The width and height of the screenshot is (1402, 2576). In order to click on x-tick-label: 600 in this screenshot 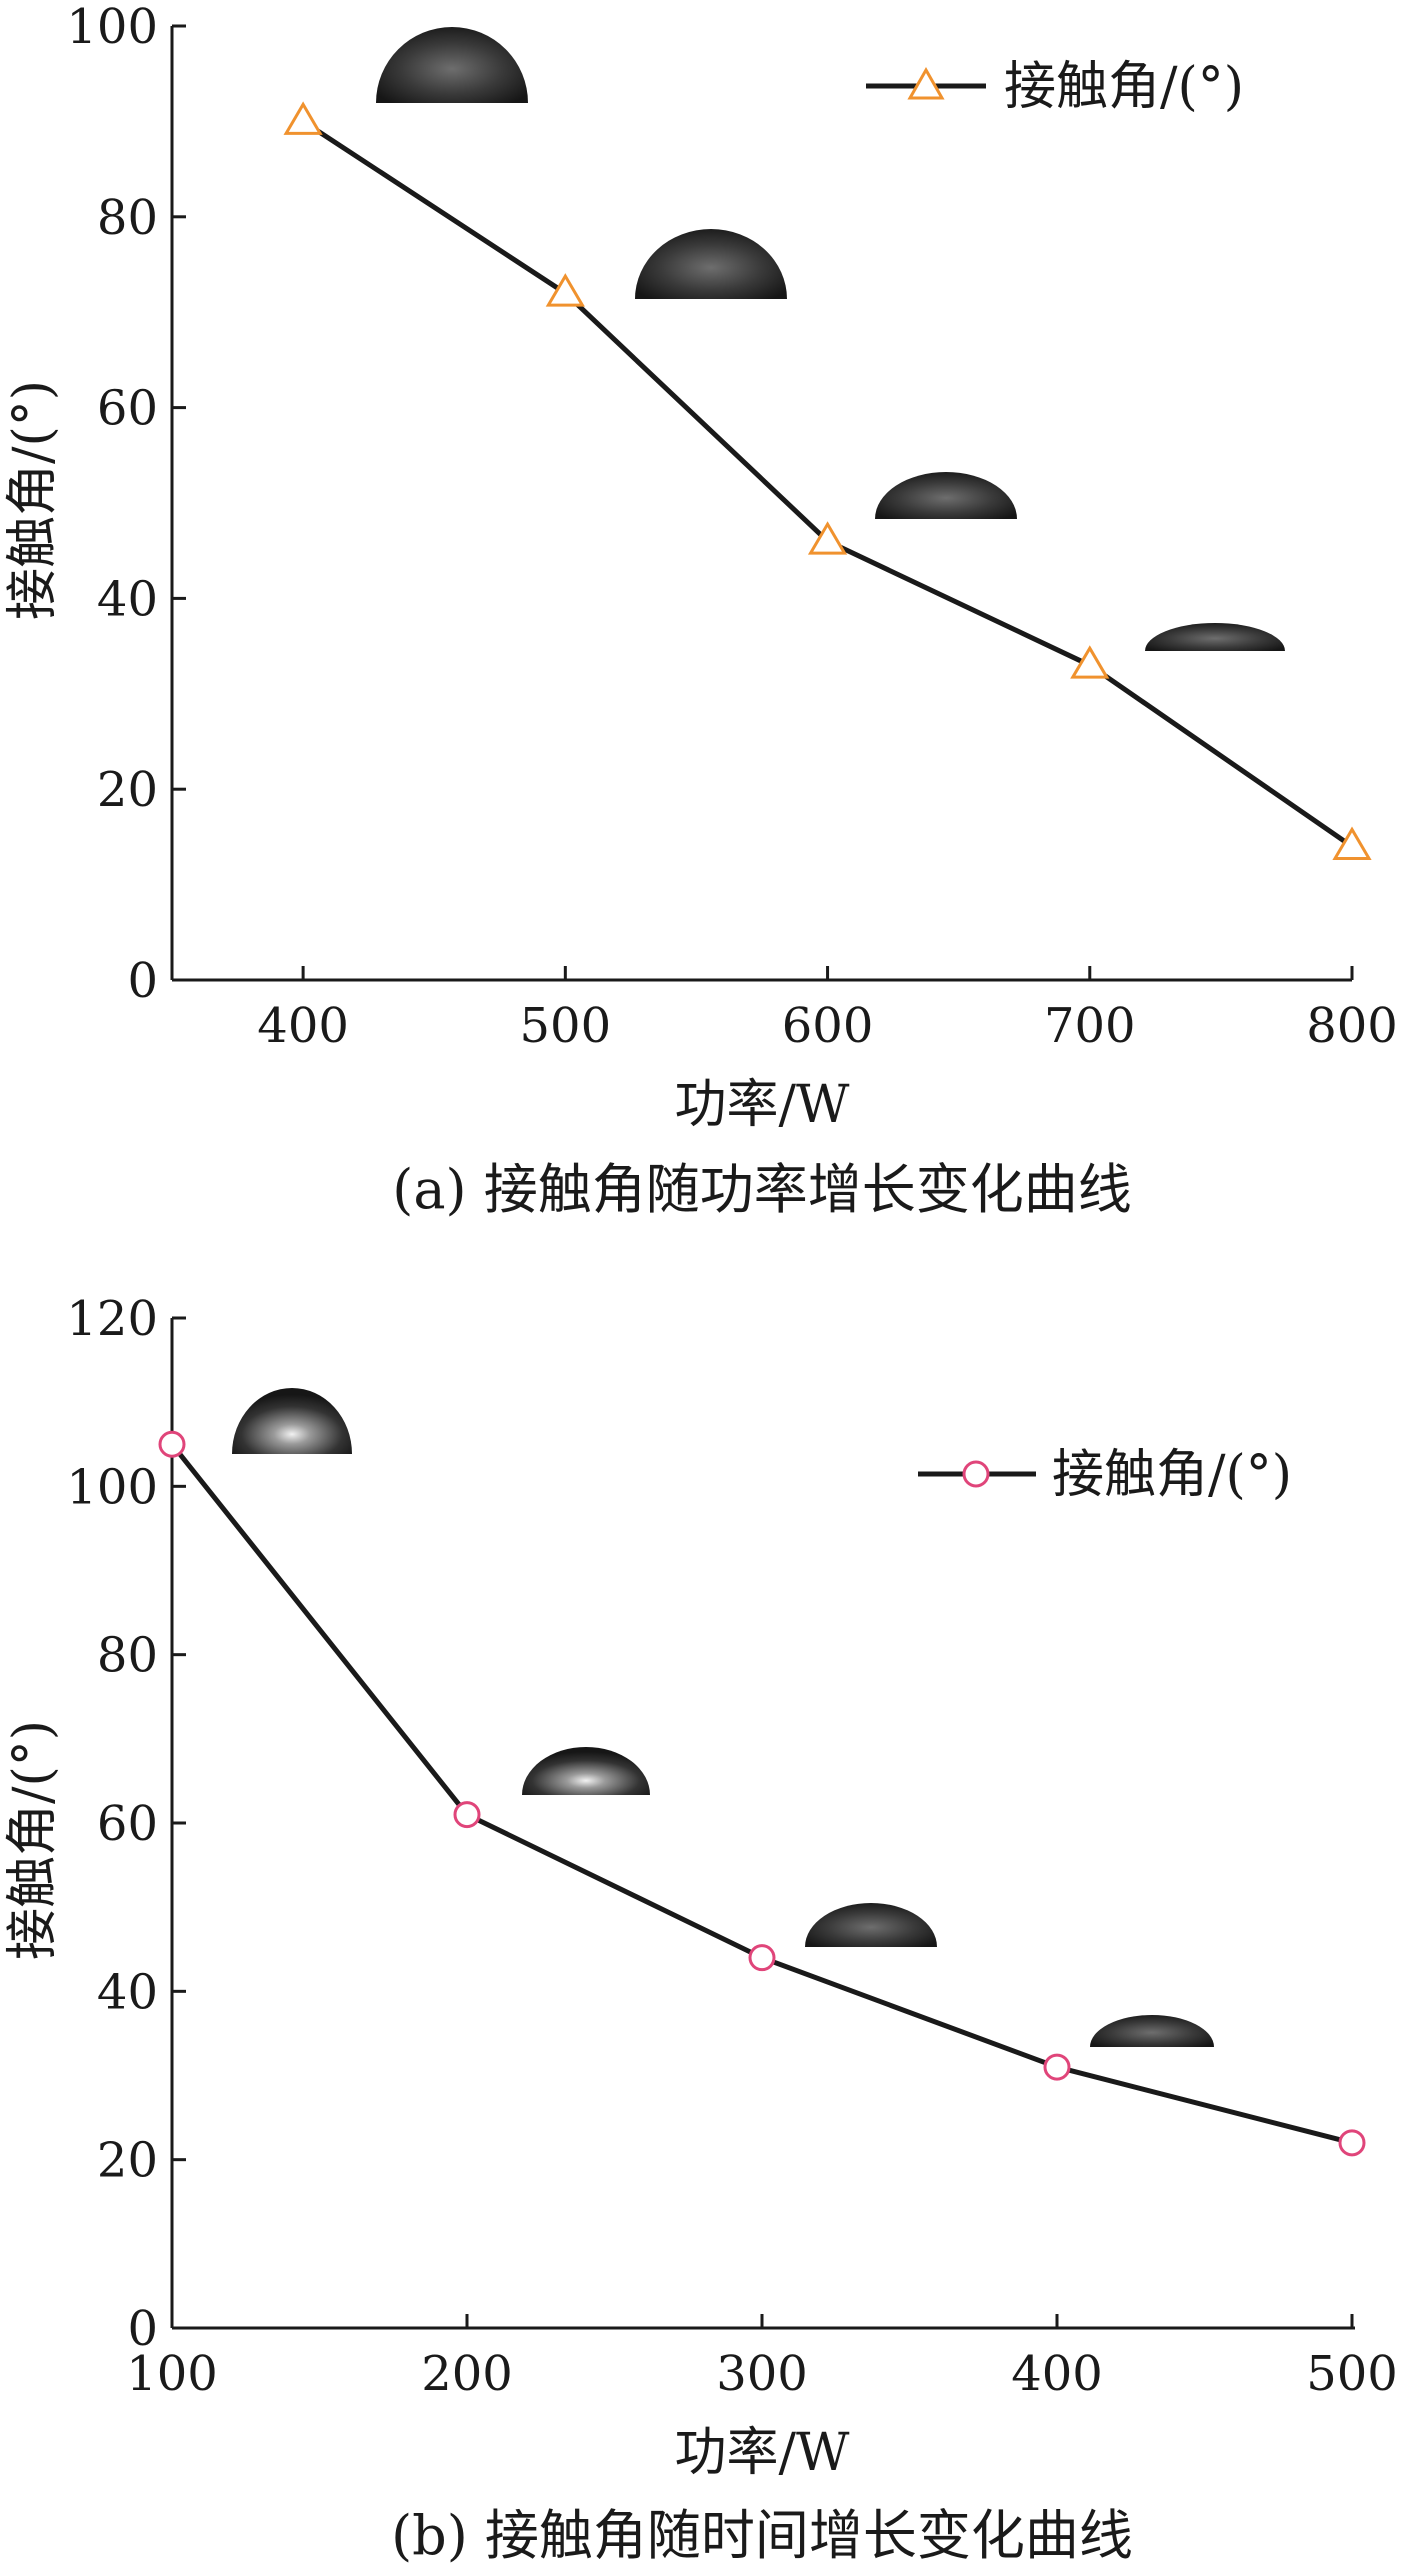, I will do `click(828, 1026)`.